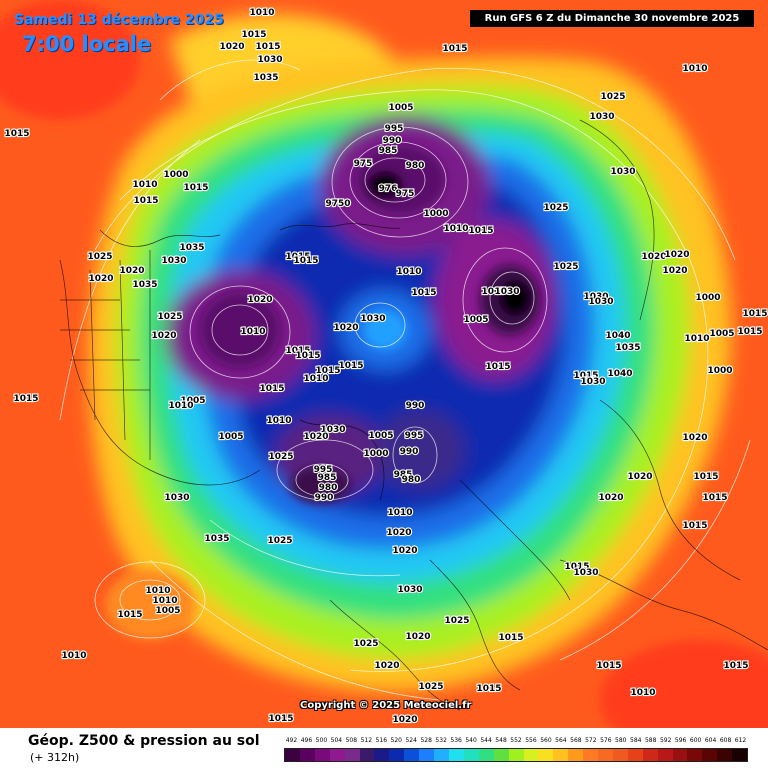  Describe the element at coordinates (456, 740) in the screenshot. I see `scale-label: 536` at that location.